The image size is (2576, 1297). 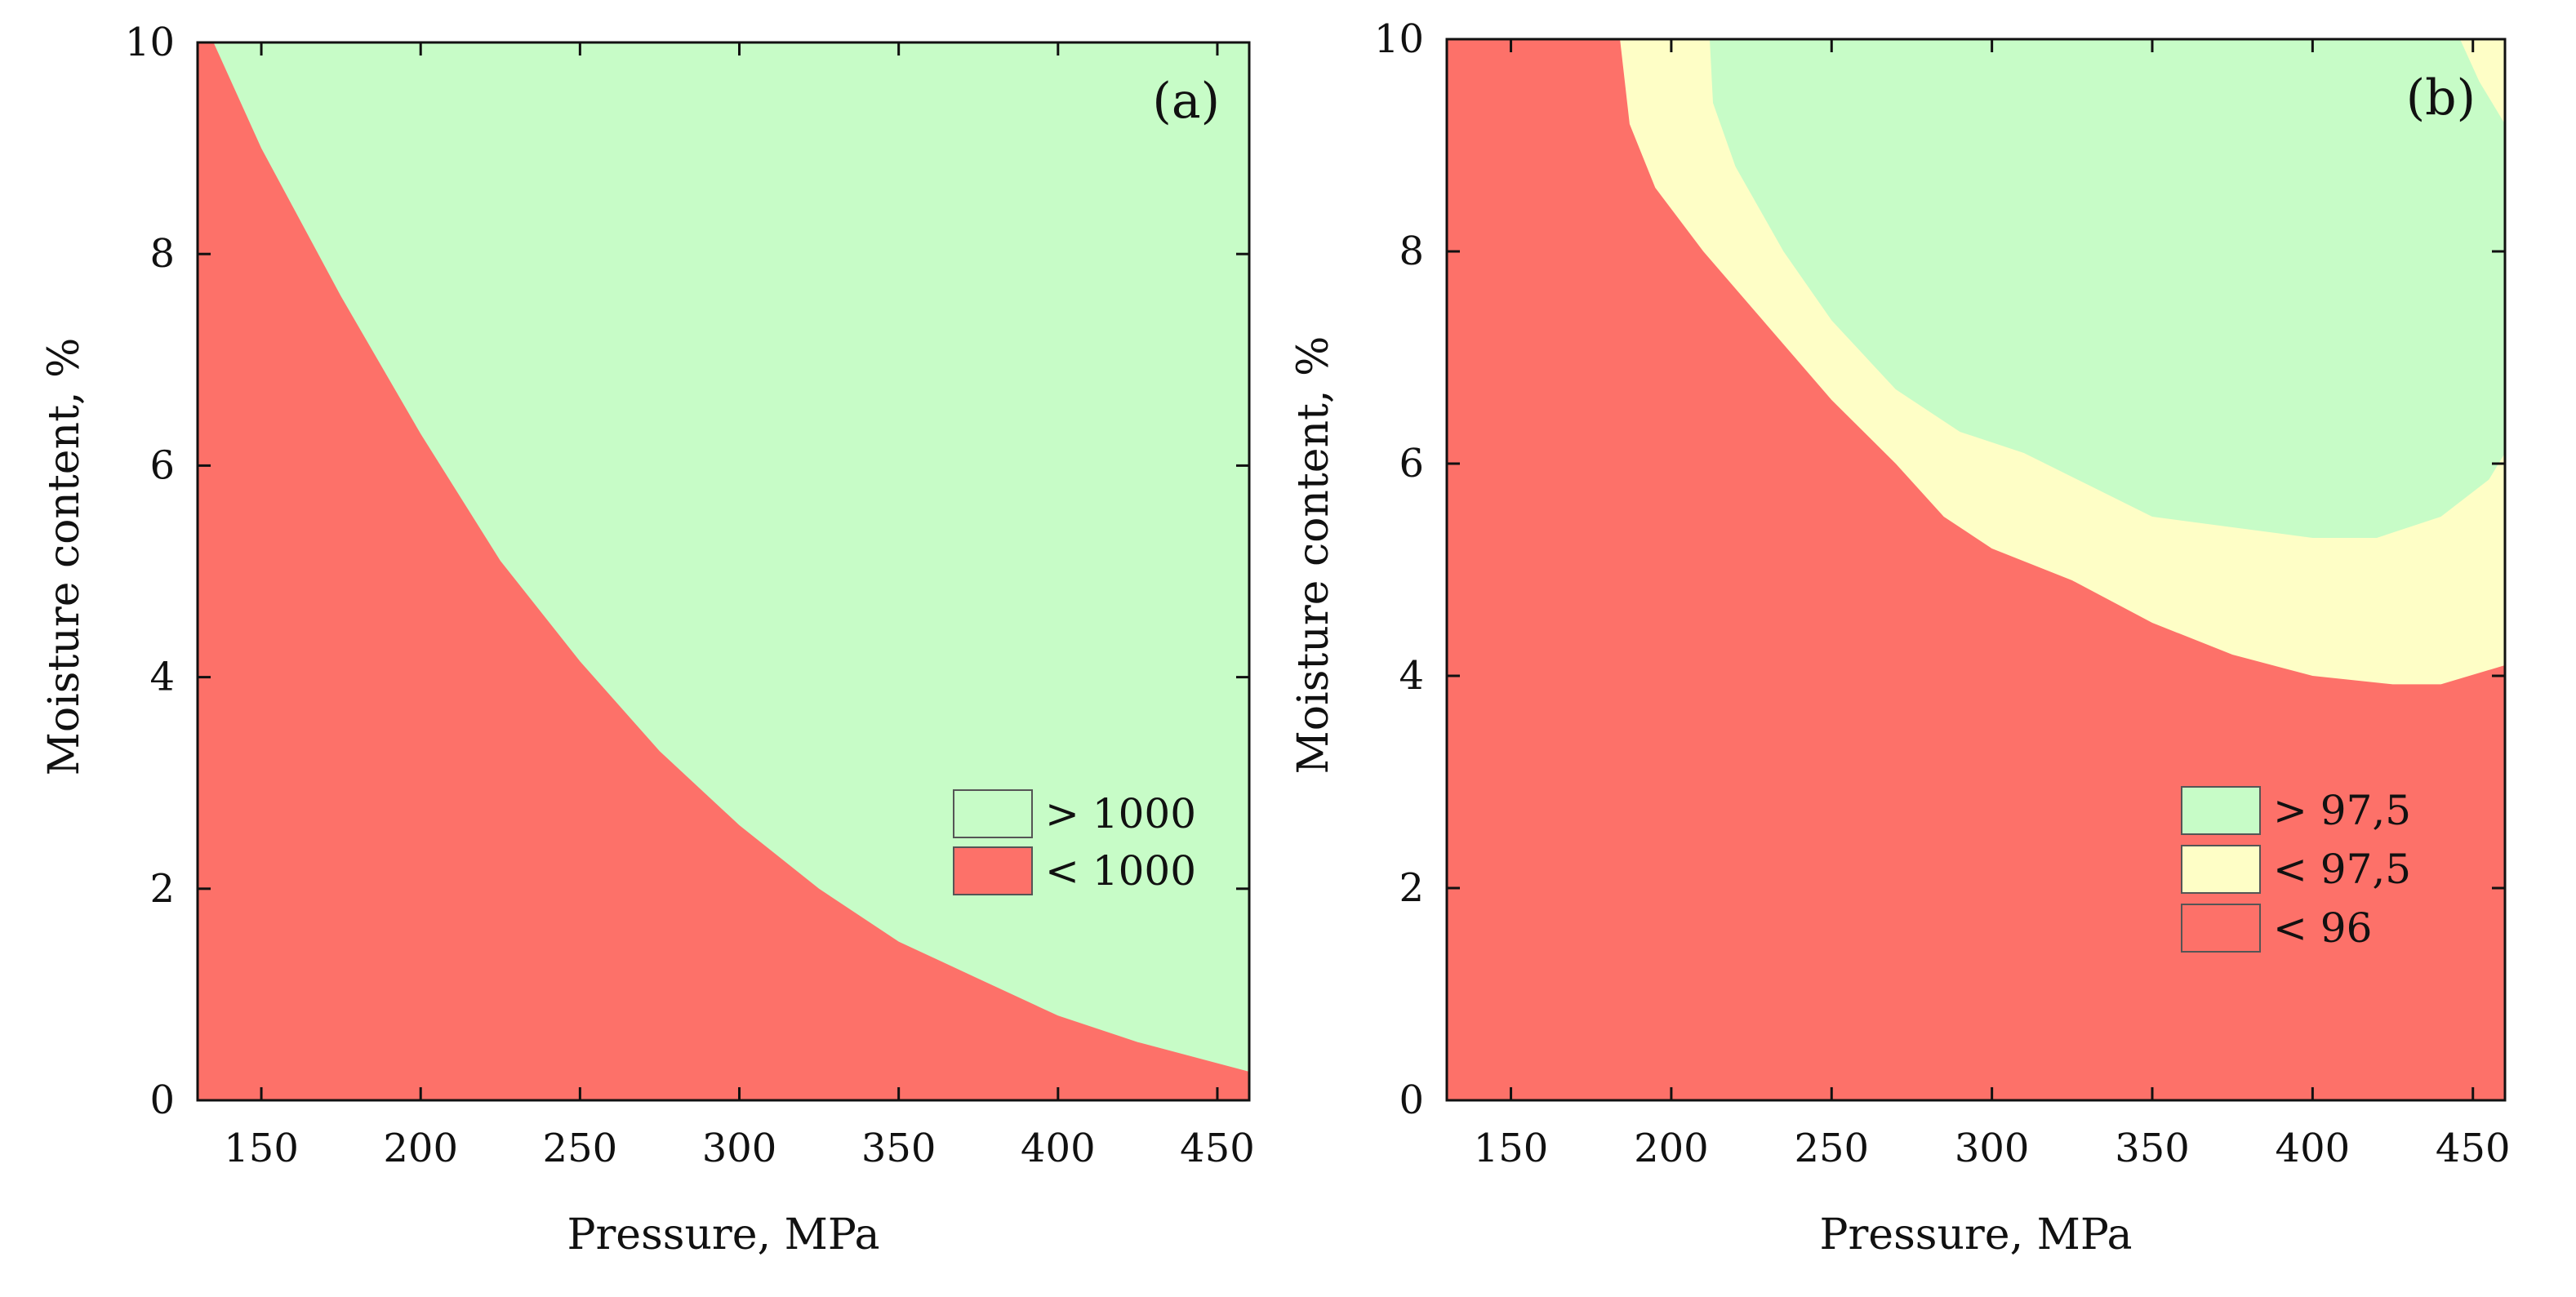 What do you see at coordinates (2441, 98) in the screenshot?
I see `panel-label: (b)` at bounding box center [2441, 98].